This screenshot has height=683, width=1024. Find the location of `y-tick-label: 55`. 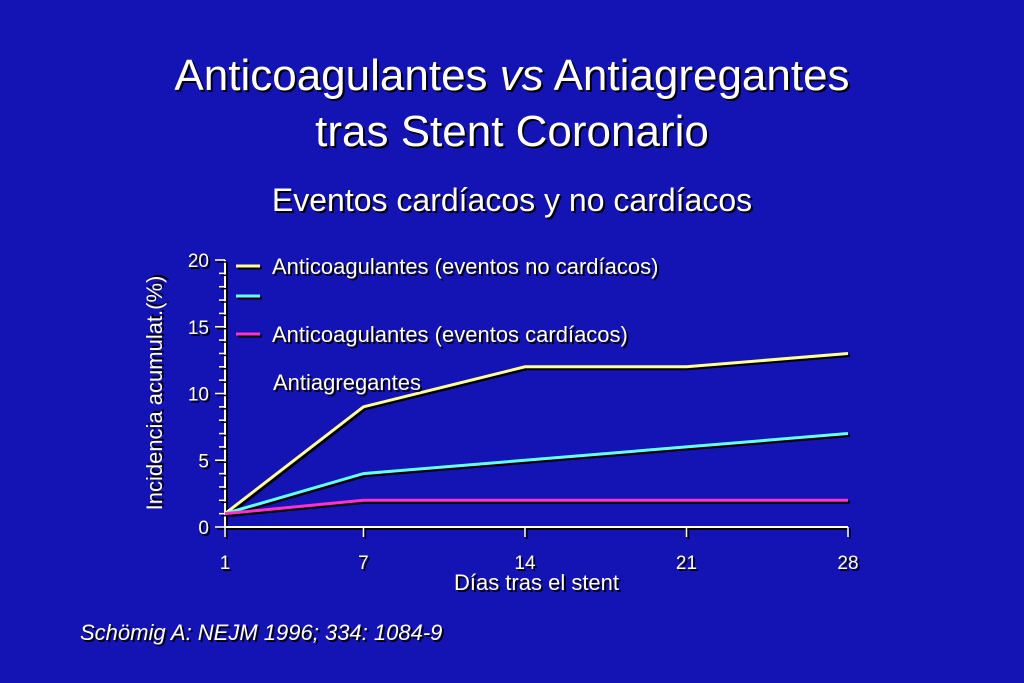

y-tick-label: 55 is located at coordinates (204, 462).